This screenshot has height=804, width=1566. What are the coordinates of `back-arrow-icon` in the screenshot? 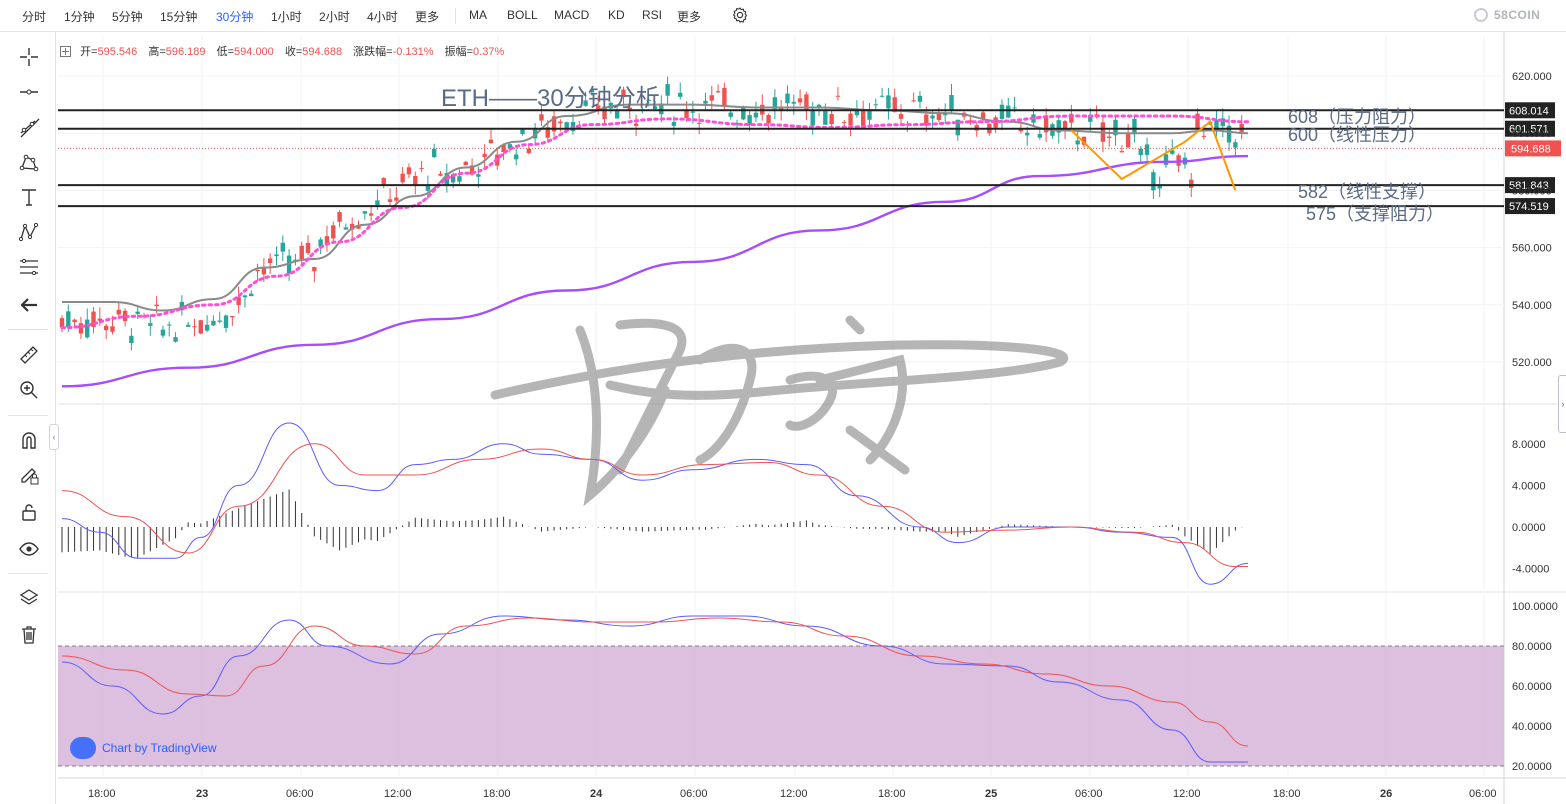 It's located at (29, 305).